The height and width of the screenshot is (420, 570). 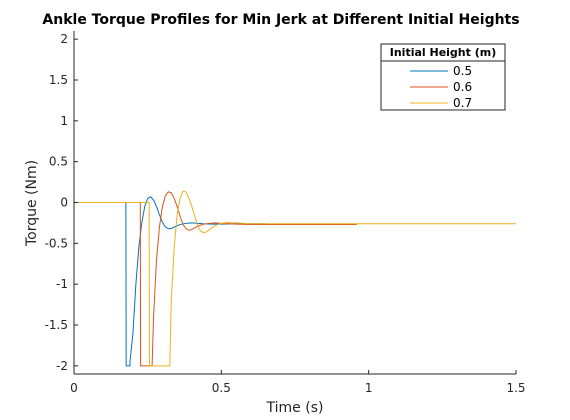 I want to click on x-axis-label: Time (s), so click(x=295, y=408).